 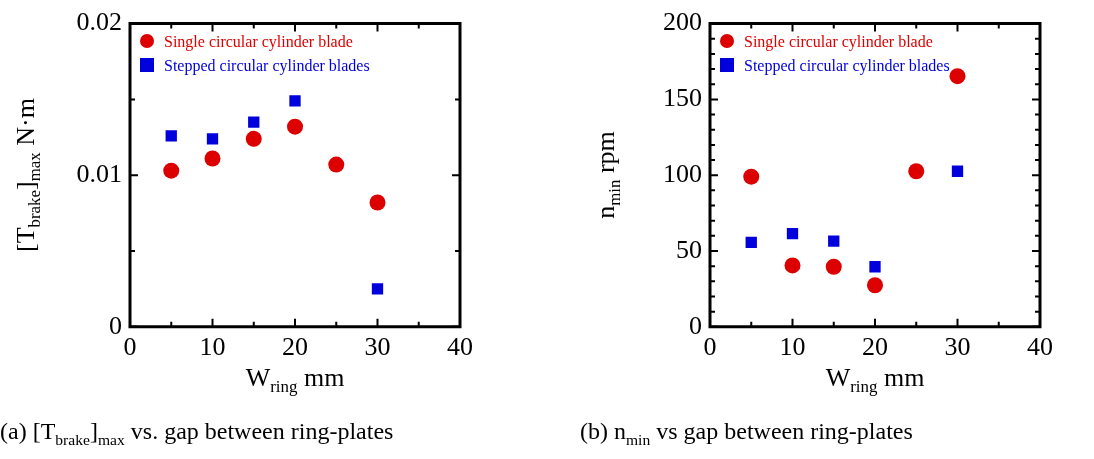 I want to click on y-tick-label: 50, so click(x=689, y=249).